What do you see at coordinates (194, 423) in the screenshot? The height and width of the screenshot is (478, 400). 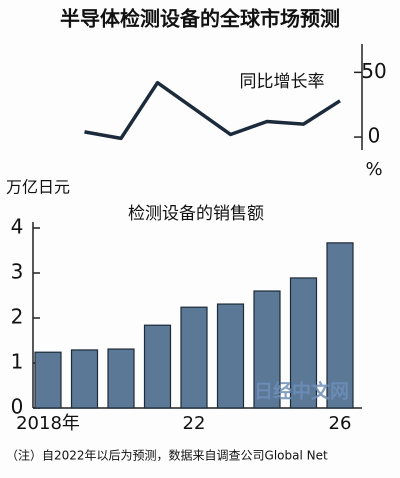 I see `x-tick-label: 22` at bounding box center [194, 423].